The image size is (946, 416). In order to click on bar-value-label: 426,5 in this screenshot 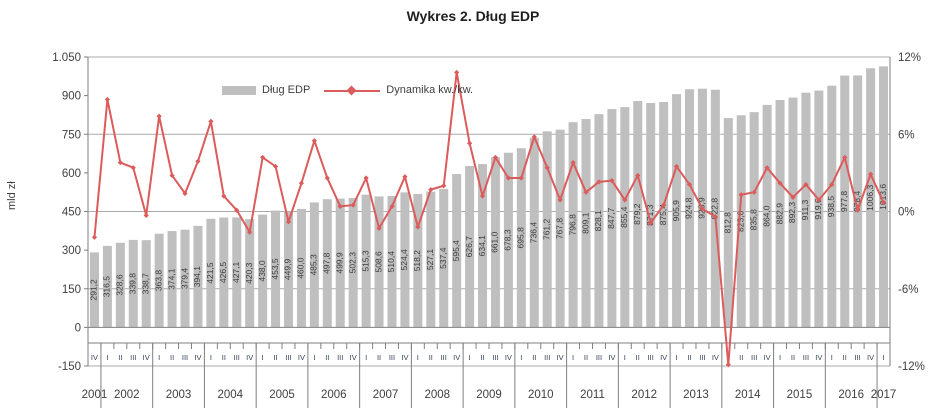, I will do `click(223, 273)`.